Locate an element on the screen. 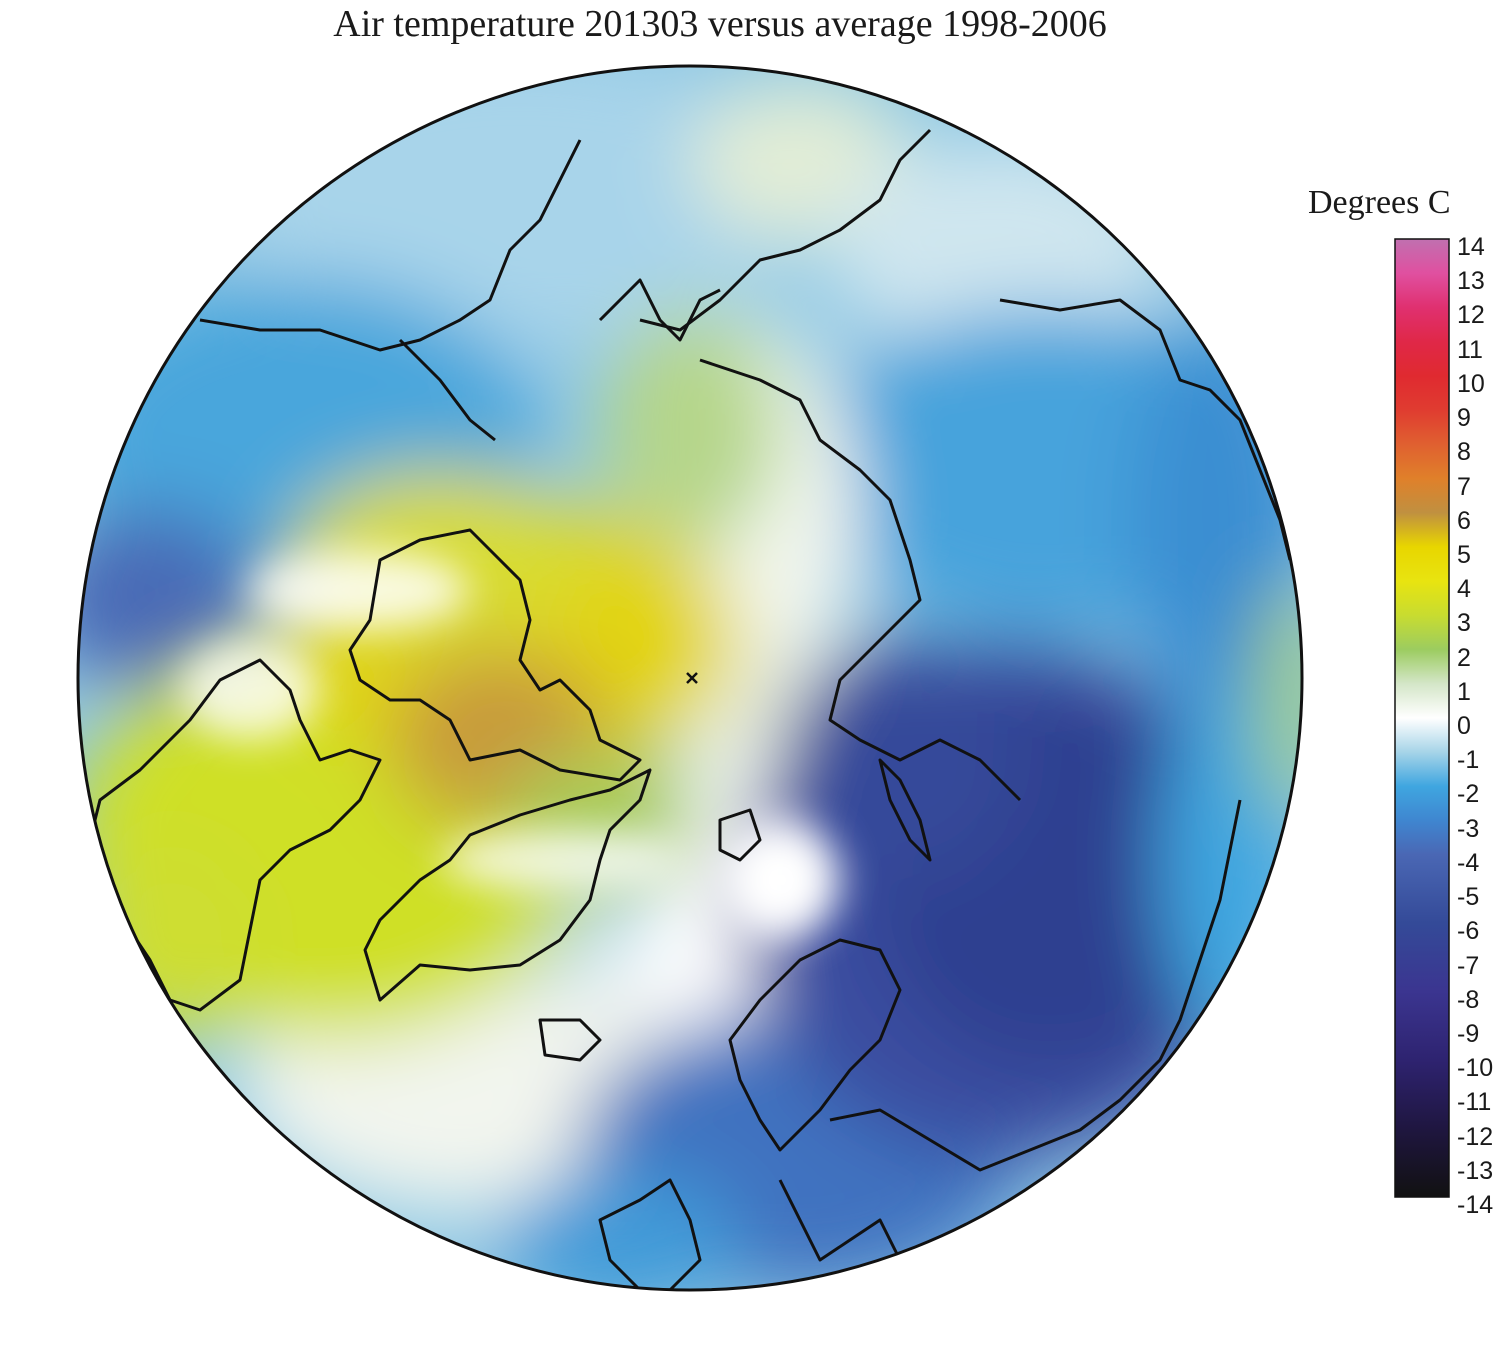 The image size is (1500, 1361). north-pole-marker is located at coordinates (692, 678).